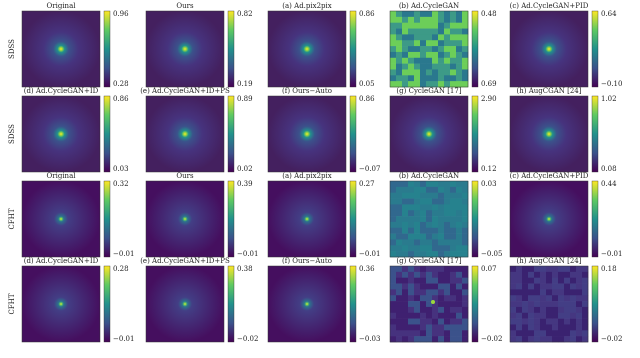 This screenshot has height=358, width=640. What do you see at coordinates (549, 176) in the screenshot?
I see `panel-title: (c) Ad.CycleGAN+PID` at bounding box center [549, 176].